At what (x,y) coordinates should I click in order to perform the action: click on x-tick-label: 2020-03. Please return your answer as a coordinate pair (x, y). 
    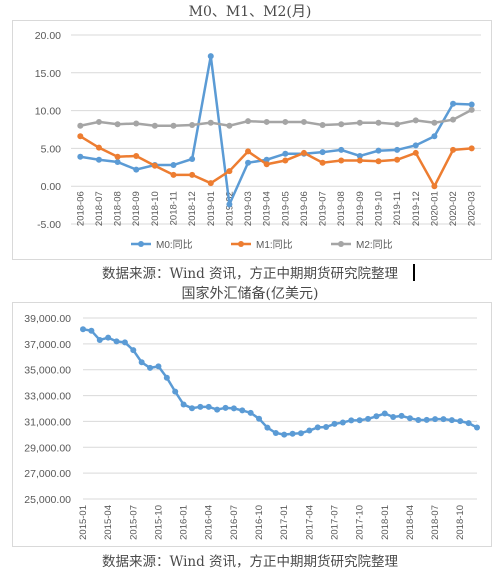
    Looking at the image, I should click on (472, 208).